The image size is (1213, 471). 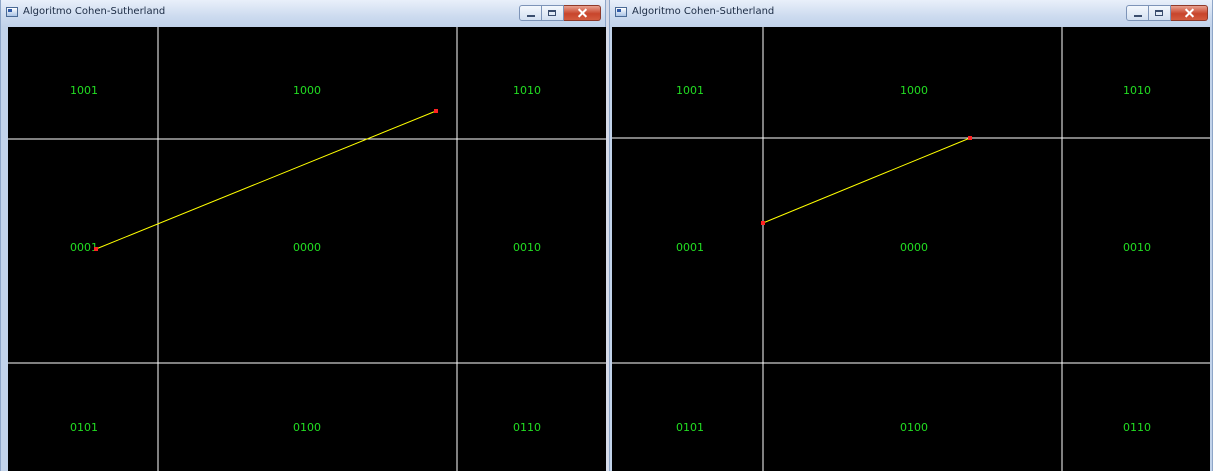 I want to click on clipped-line-segment, so click(x=866, y=180).